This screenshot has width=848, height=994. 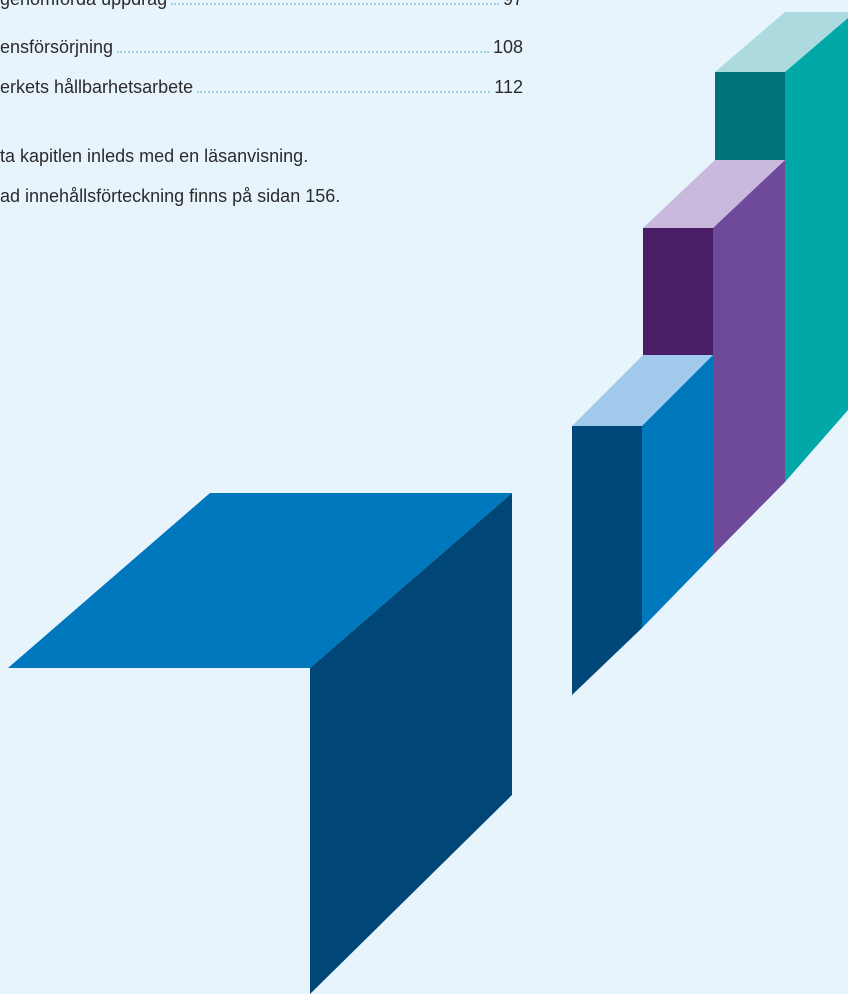 What do you see at coordinates (714, 194) in the screenshot?
I see `mid-top` at bounding box center [714, 194].